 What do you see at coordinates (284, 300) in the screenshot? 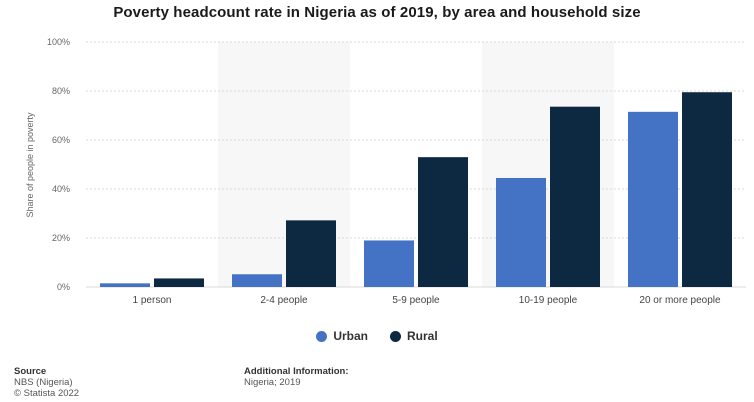
I see `x-tick-label: 2-4 people` at bounding box center [284, 300].